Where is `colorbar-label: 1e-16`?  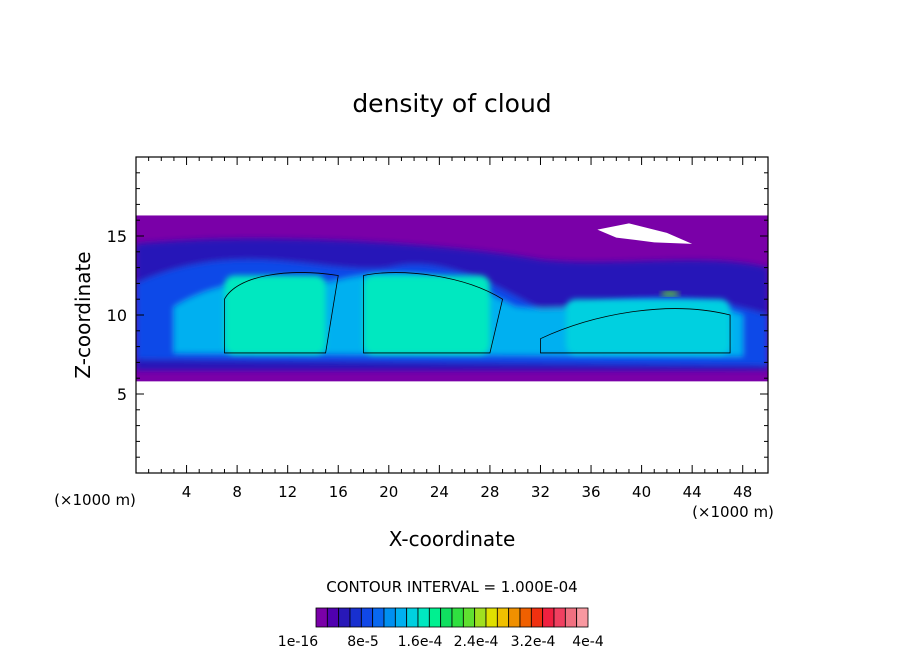 colorbar-label: 1e-16 is located at coordinates (298, 642).